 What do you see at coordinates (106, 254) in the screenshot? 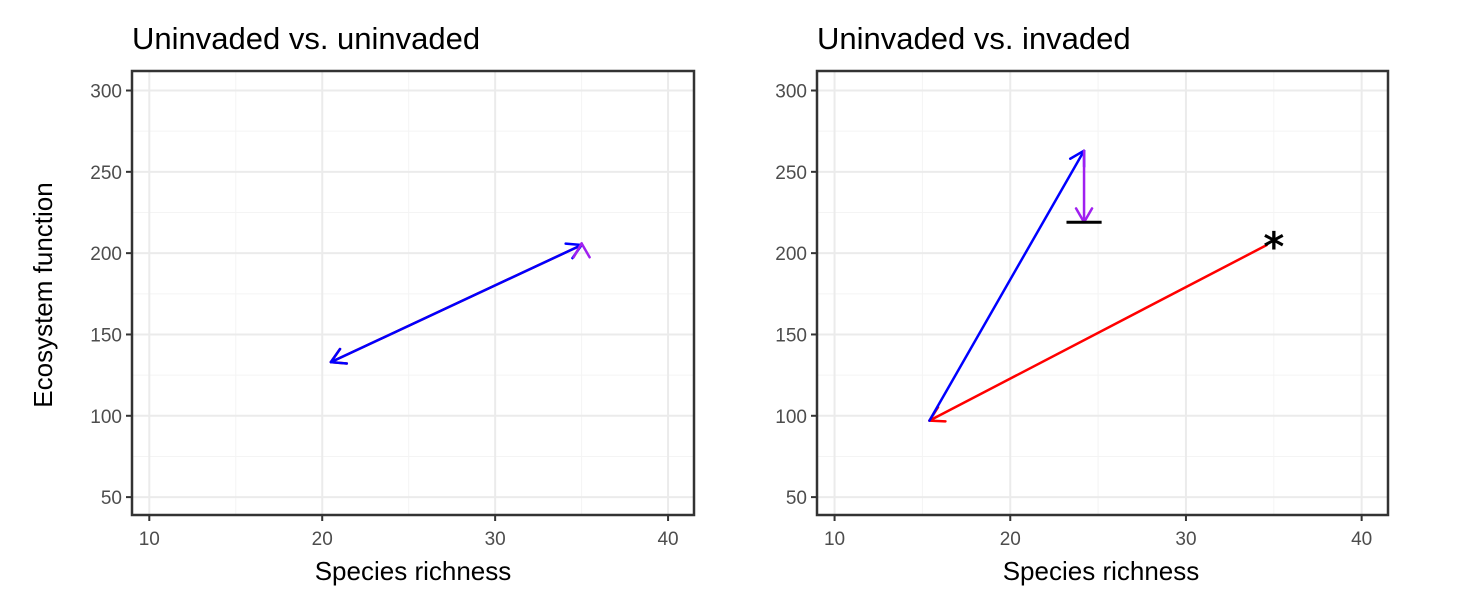
I see `panel-1-y-tick-label: 200` at bounding box center [106, 254].